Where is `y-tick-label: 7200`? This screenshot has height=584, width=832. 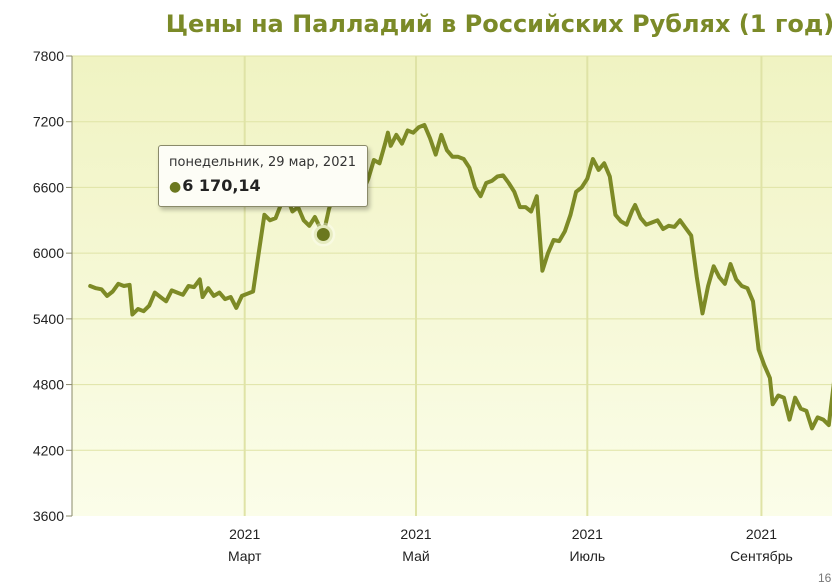
y-tick-label: 7200 is located at coordinates (48, 122).